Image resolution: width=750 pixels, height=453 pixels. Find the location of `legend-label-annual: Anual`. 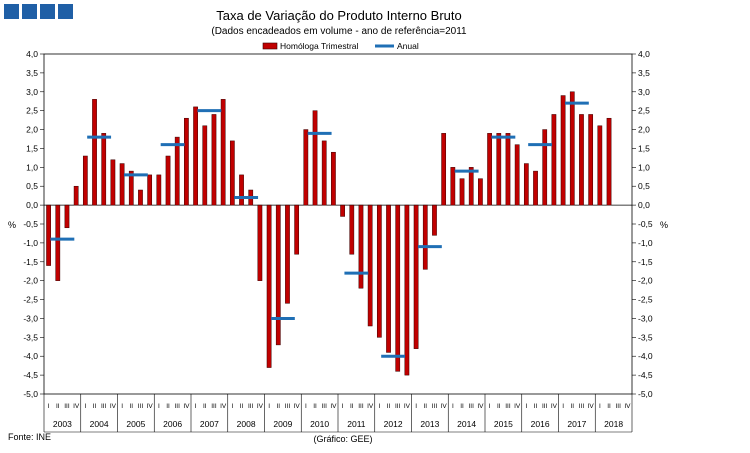

legend-label-annual: Anual is located at coordinates (408, 46).